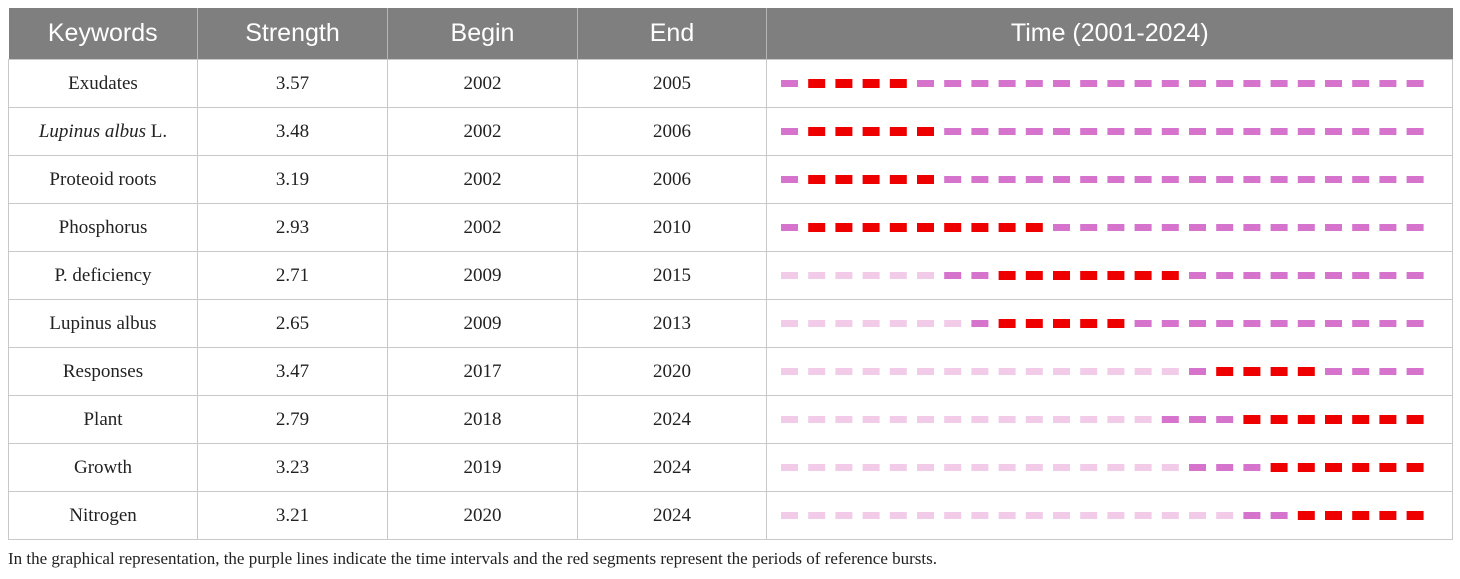 The height and width of the screenshot is (579, 1460). I want to click on keyword-text: Plant, so click(103, 419).